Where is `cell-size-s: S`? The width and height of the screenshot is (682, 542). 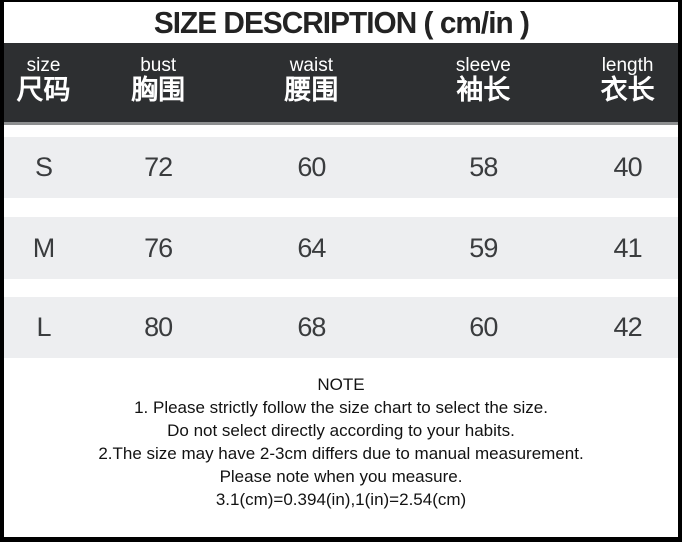 cell-size-s: S is located at coordinates (44, 167).